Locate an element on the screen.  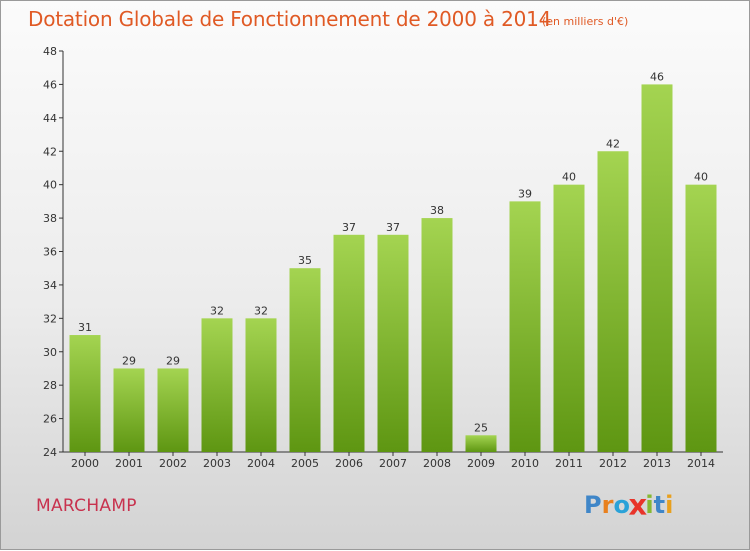
x-tick-label: 2001 is located at coordinates (129, 463).